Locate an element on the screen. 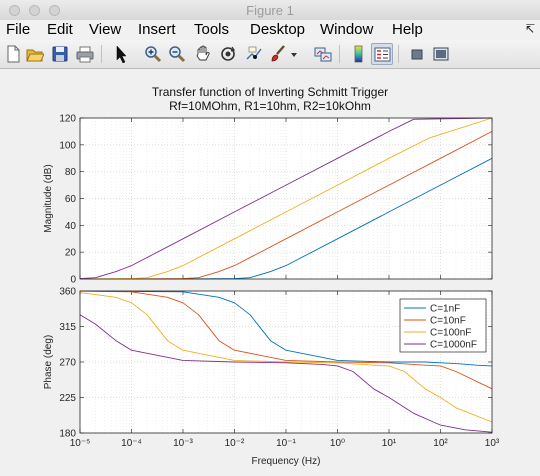 The image size is (540, 476). y-tick-label: 360 is located at coordinates (67, 292).